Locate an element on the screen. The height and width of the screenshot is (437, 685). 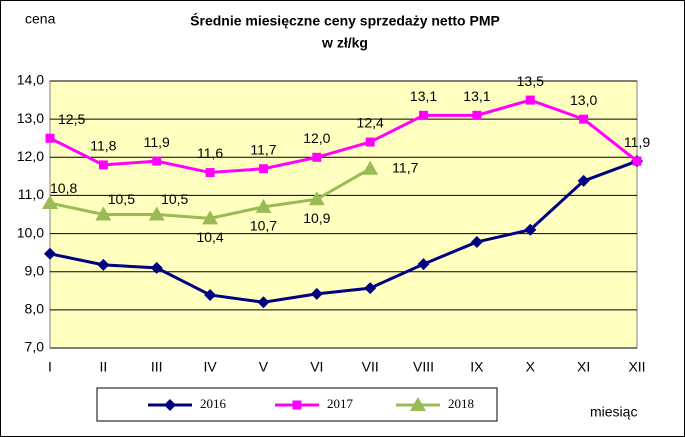
y-tick-label: 14,0 is located at coordinates (30, 80).